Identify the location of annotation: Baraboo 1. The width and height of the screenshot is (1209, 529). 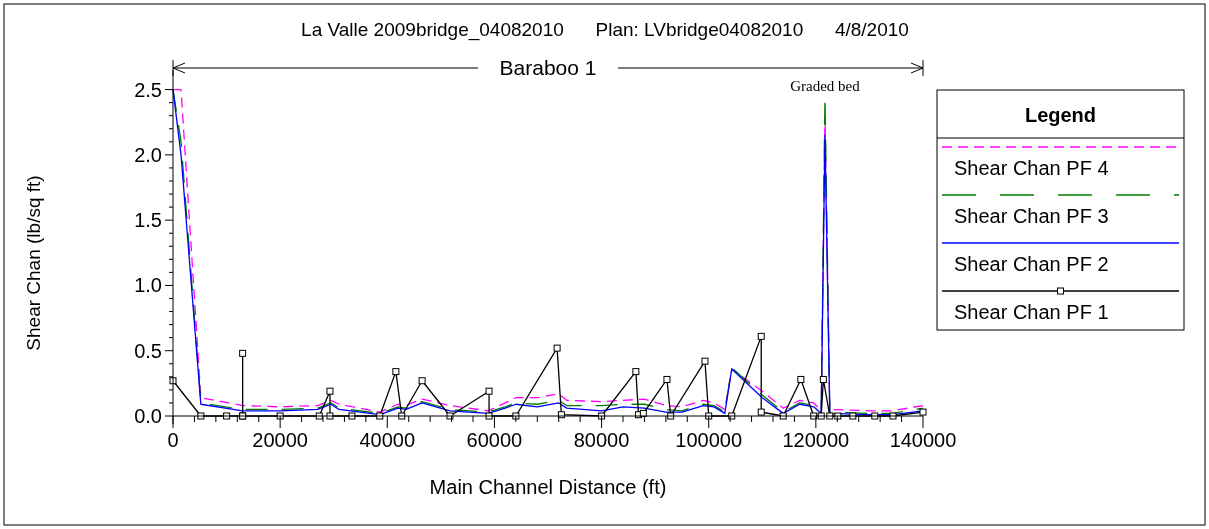
(548, 67).